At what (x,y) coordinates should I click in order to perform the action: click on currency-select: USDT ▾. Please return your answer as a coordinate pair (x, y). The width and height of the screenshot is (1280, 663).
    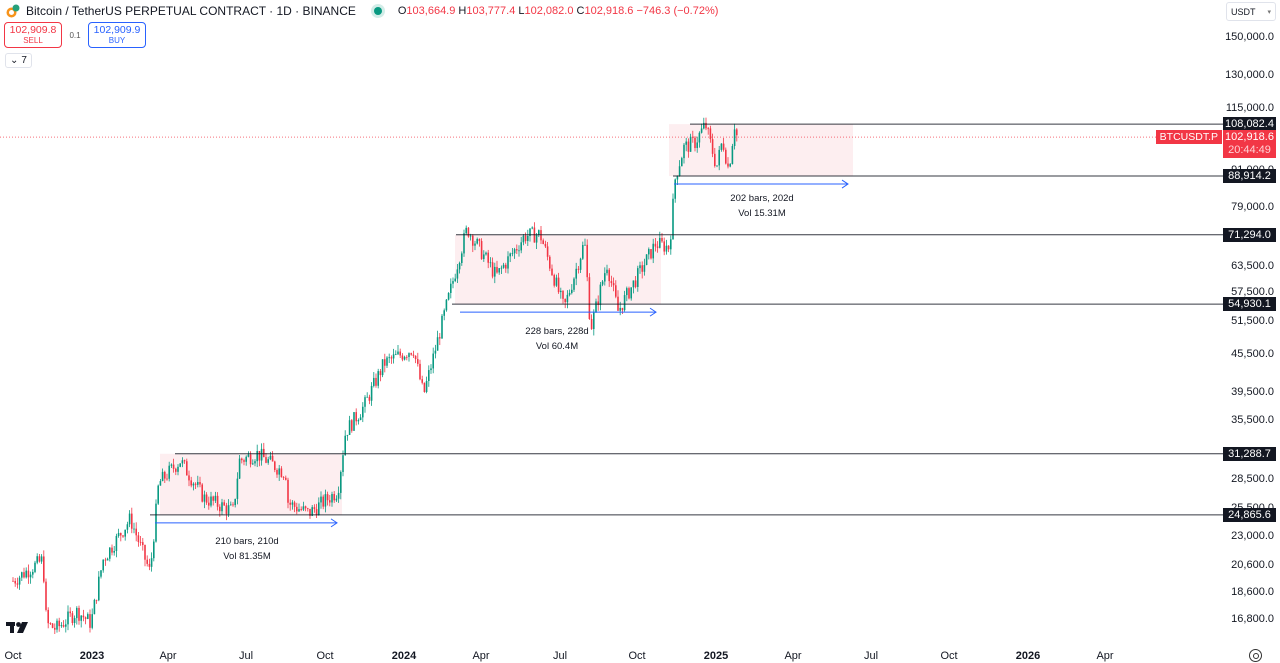
    Looking at the image, I should click on (1251, 11).